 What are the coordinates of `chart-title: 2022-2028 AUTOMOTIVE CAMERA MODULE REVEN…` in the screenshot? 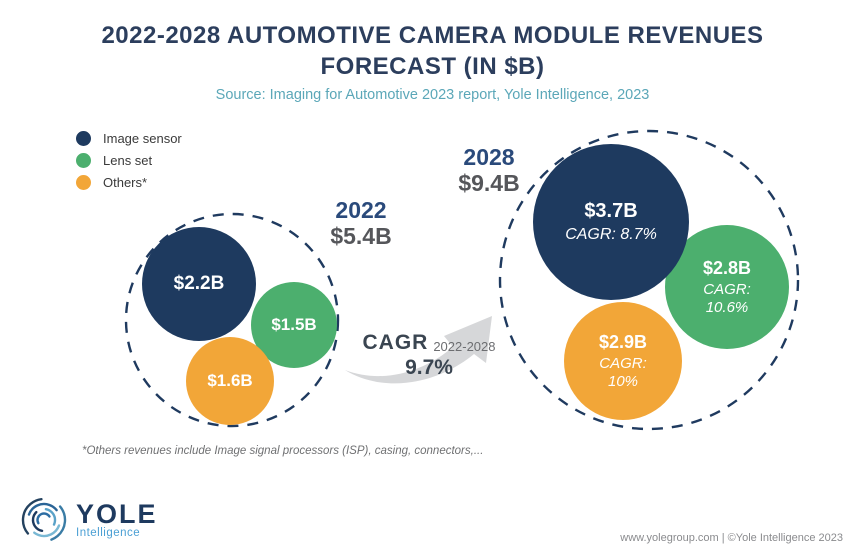 It's located at (432, 51).